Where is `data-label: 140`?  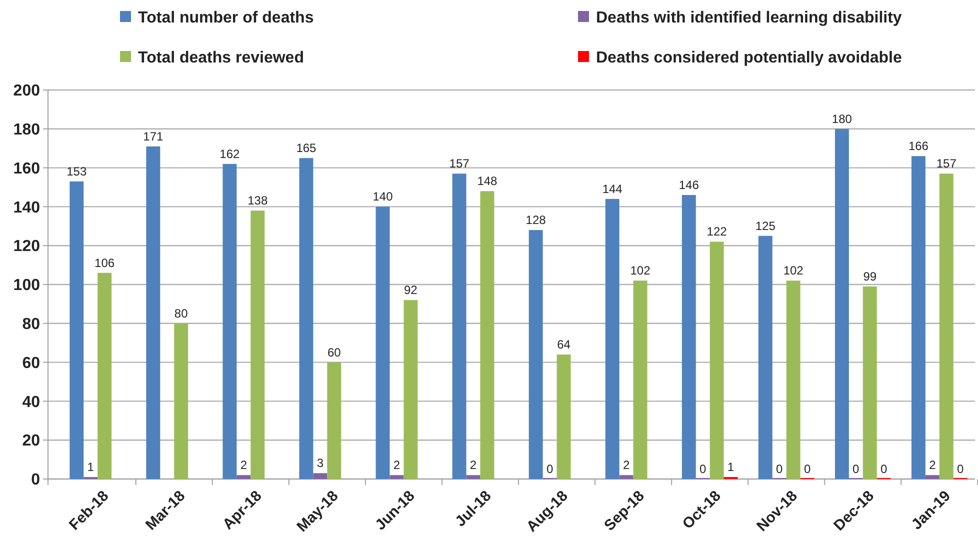
data-label: 140 is located at coordinates (383, 197).